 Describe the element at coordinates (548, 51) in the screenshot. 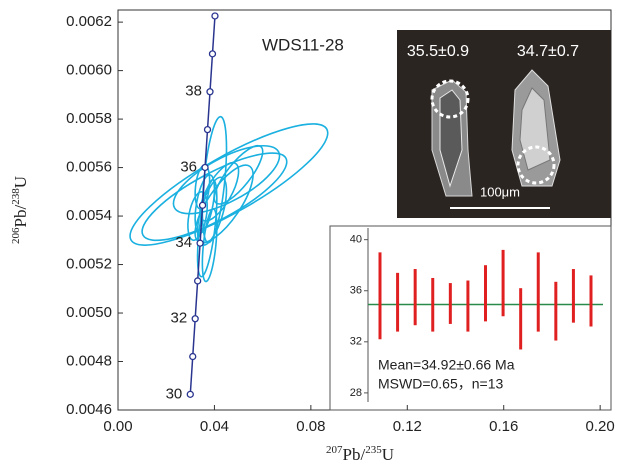

I see `spot-age: 34.7±0.7` at that location.